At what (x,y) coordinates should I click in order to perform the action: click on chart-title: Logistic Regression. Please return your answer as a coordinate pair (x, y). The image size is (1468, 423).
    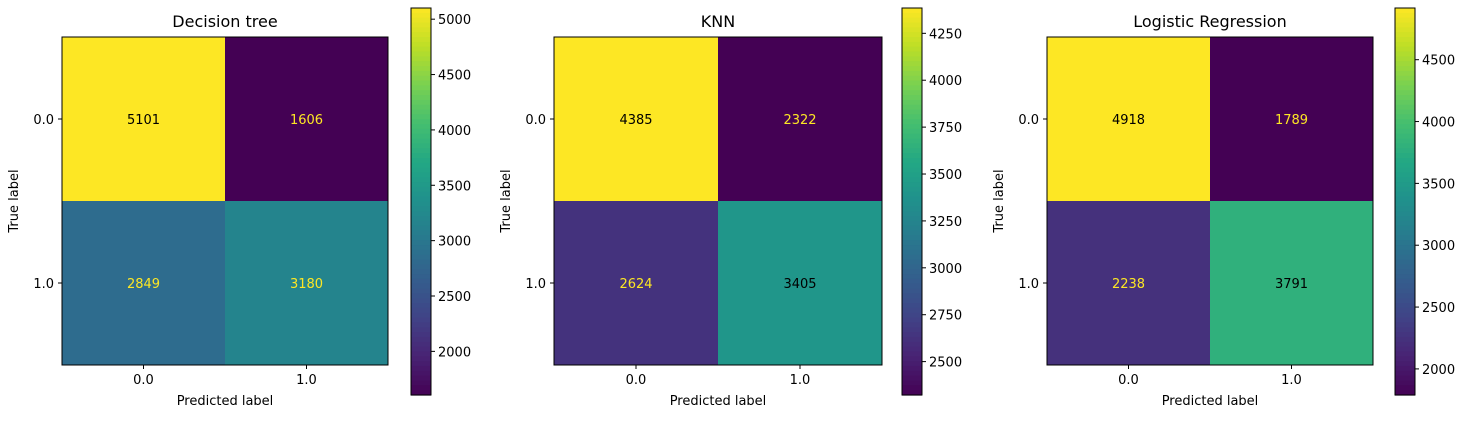
    Looking at the image, I should click on (1209, 21).